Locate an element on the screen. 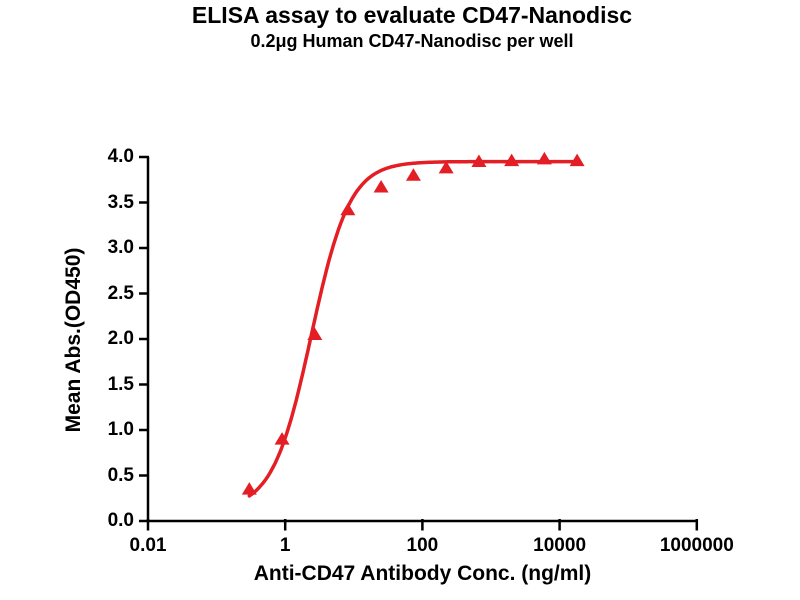 Image resolution: width=800 pixels, height=600 pixels. y-tick-label: 3.0 is located at coordinates (120, 247).